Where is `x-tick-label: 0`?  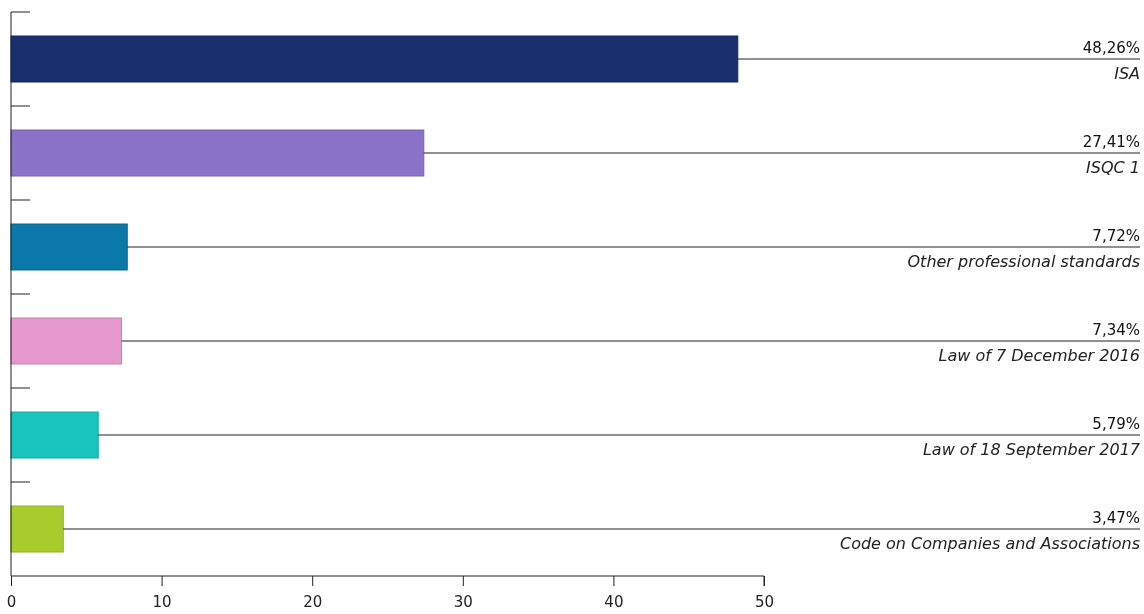 x-tick-label: 0 is located at coordinates (11, 602).